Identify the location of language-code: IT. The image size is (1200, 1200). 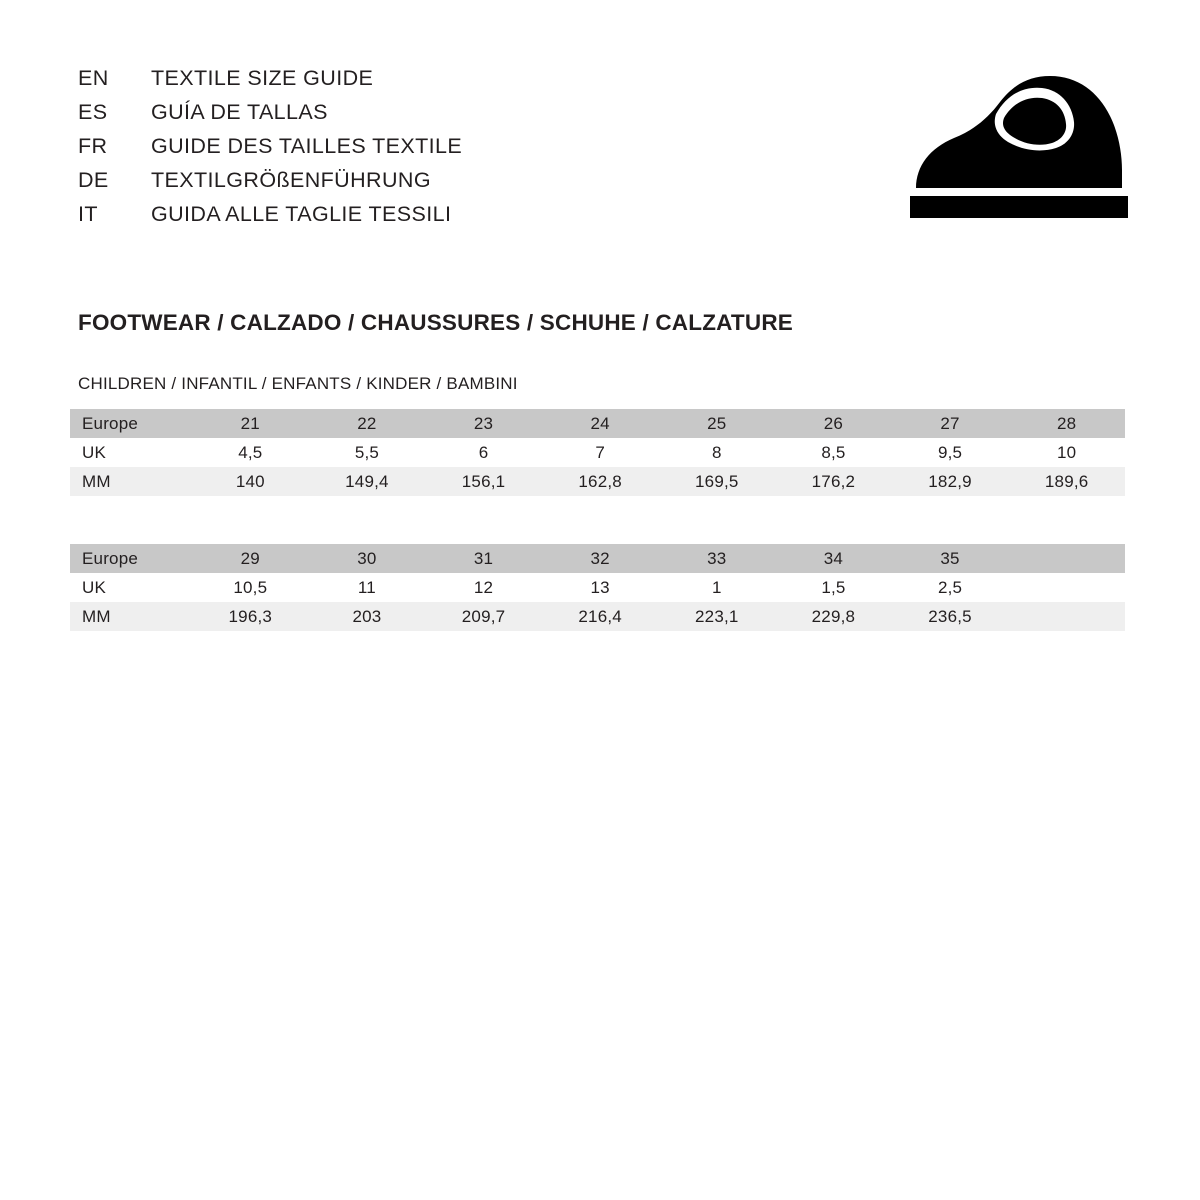
(88, 214).